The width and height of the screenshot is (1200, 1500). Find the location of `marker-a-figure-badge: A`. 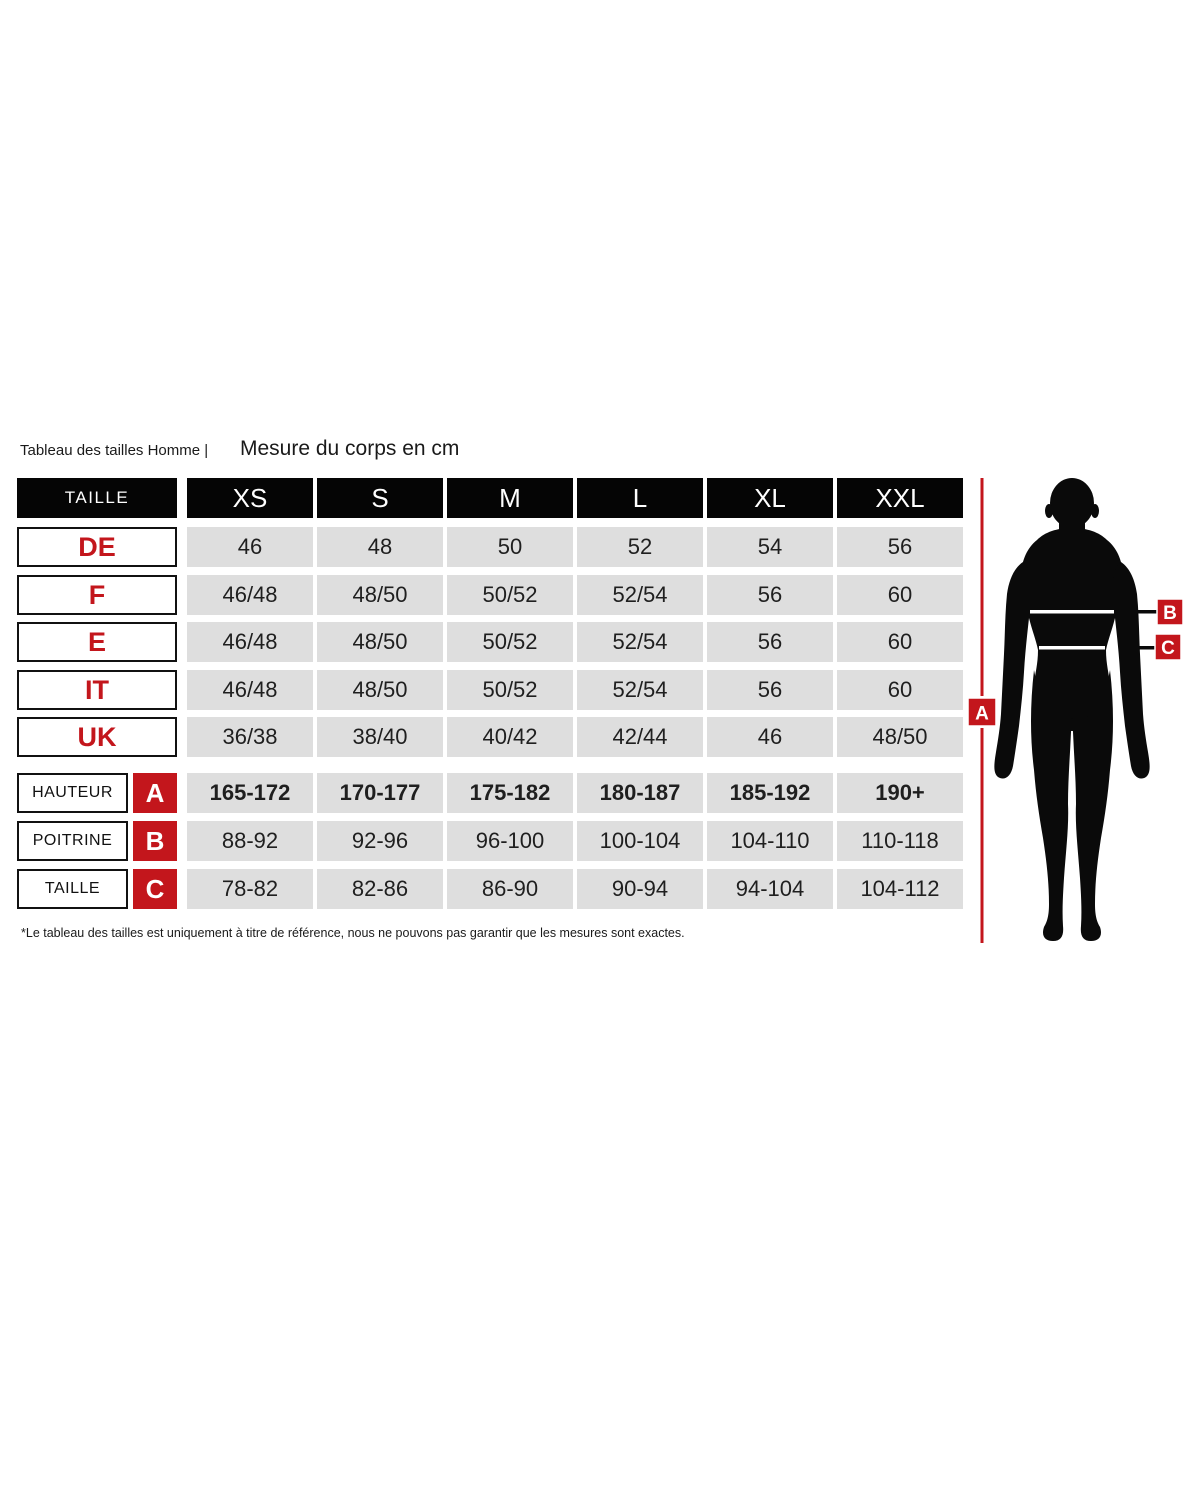

marker-a-figure-badge: A is located at coordinates (982, 712).